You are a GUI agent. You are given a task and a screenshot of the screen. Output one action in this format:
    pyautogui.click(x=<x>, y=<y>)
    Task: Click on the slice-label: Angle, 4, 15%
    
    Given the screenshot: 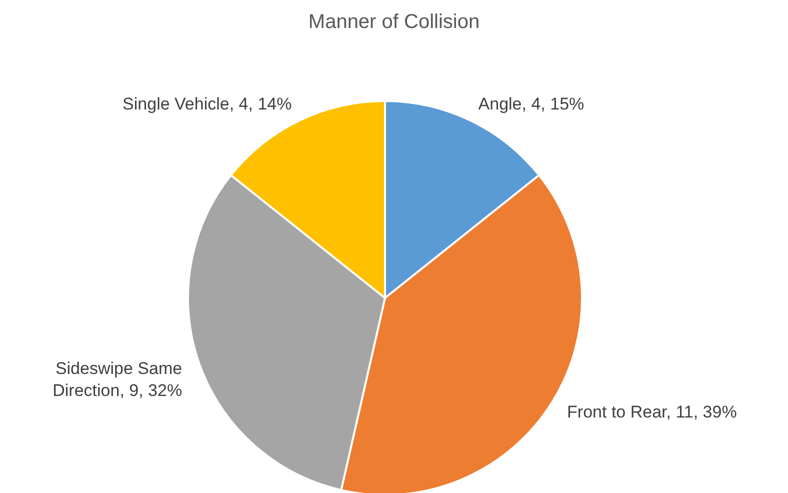 What is the action you would take?
    pyautogui.click(x=531, y=104)
    